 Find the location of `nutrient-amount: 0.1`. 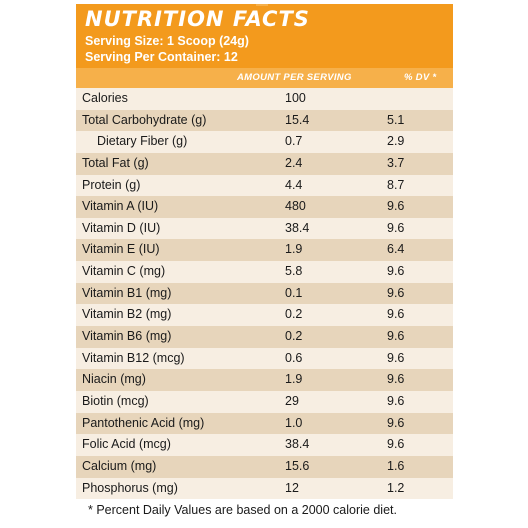

nutrient-amount: 0.1 is located at coordinates (294, 292).